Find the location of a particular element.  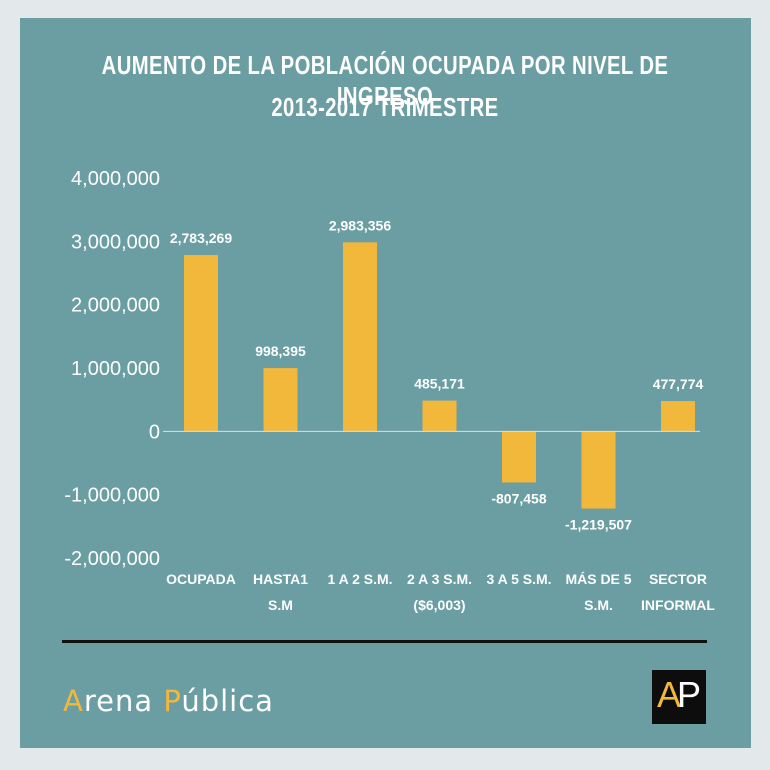

category-label: OCUPADA is located at coordinates (201, 579).